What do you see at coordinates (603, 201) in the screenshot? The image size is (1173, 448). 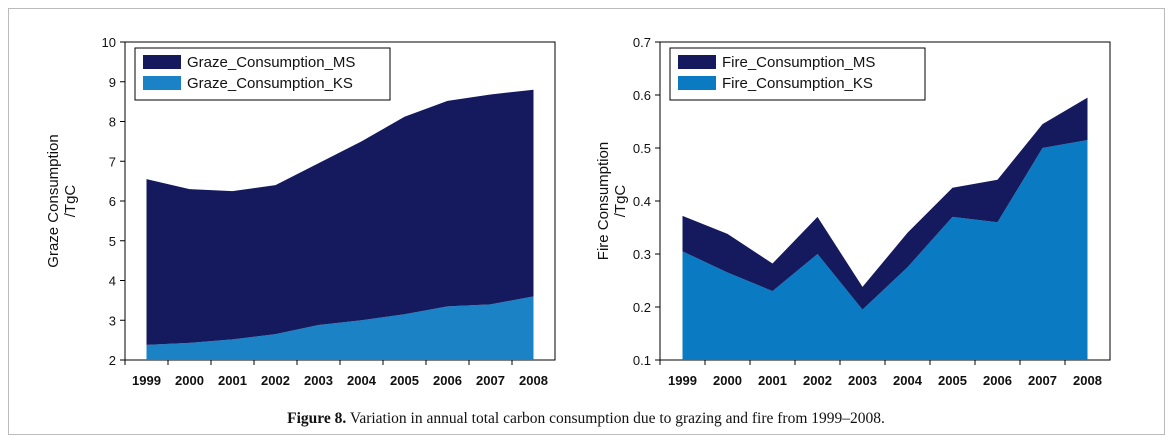 I see `y-axis-label-line: Fire Consumption` at bounding box center [603, 201].